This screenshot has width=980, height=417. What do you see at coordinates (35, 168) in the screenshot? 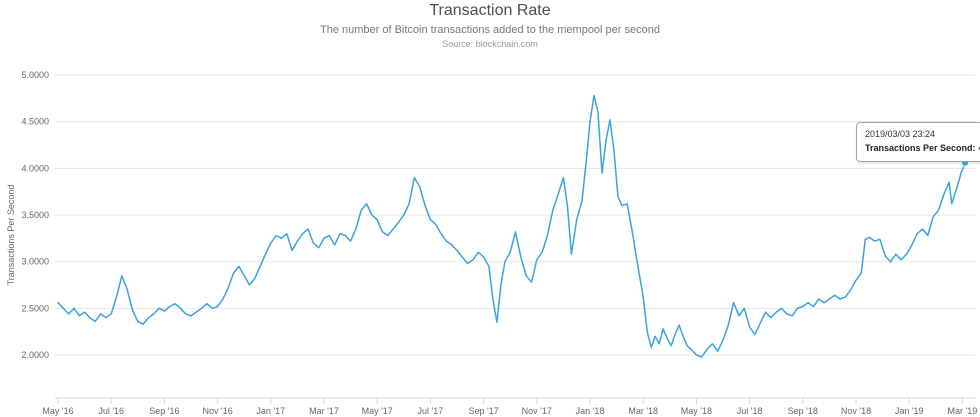
I see `y-tick-label: 4.0000` at bounding box center [35, 168].